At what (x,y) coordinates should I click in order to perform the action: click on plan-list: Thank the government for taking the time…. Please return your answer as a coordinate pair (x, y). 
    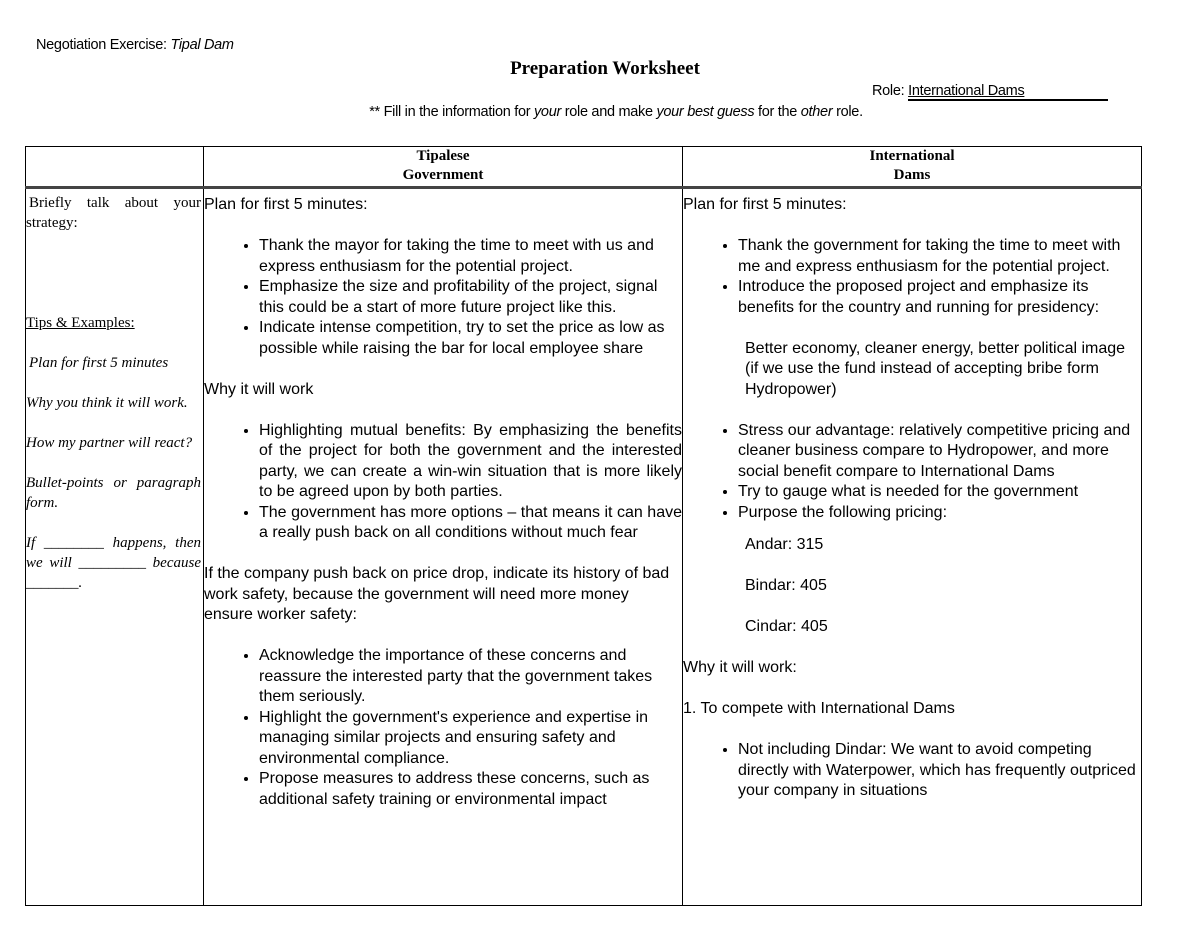
    Looking at the image, I should click on (912, 277).